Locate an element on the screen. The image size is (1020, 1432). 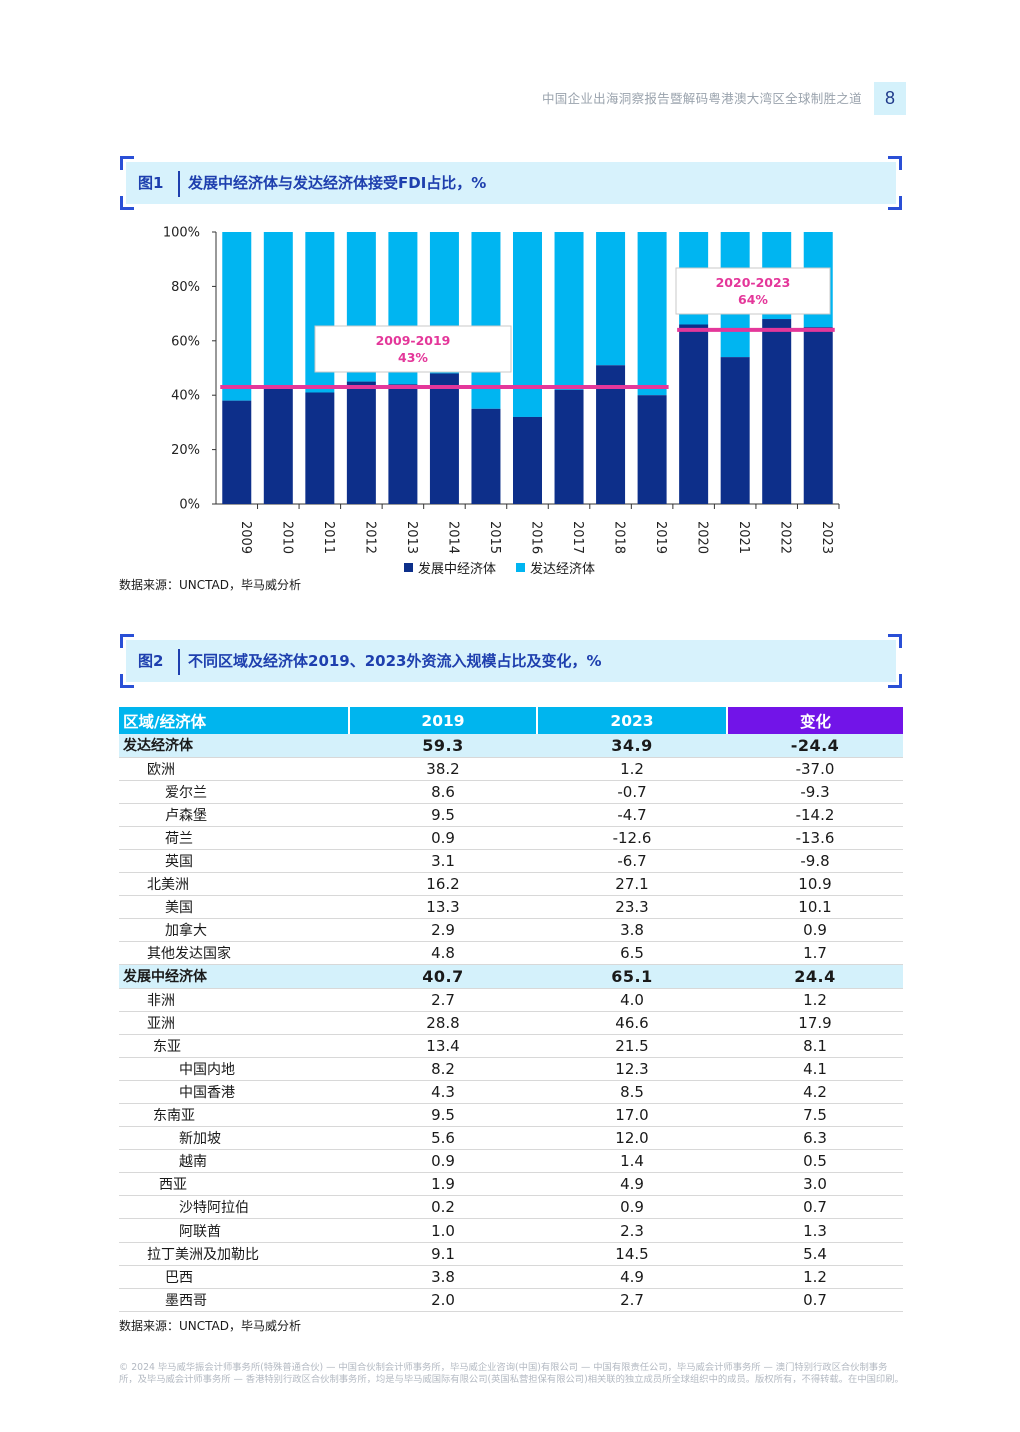
cell-region: 拉丁美洲及加勒比 is located at coordinates (234, 1254).